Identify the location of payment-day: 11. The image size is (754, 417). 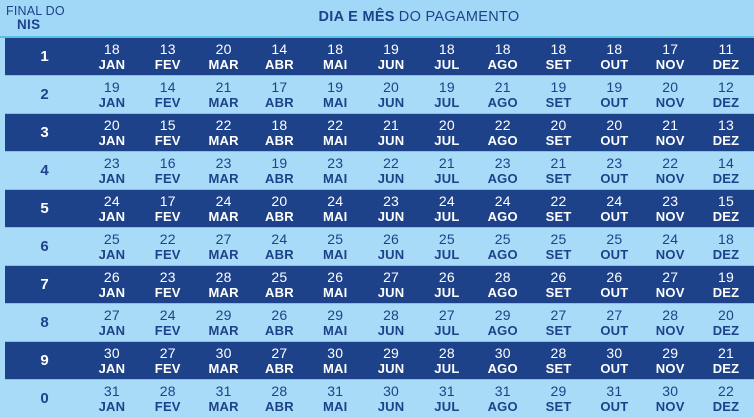
(726, 49).